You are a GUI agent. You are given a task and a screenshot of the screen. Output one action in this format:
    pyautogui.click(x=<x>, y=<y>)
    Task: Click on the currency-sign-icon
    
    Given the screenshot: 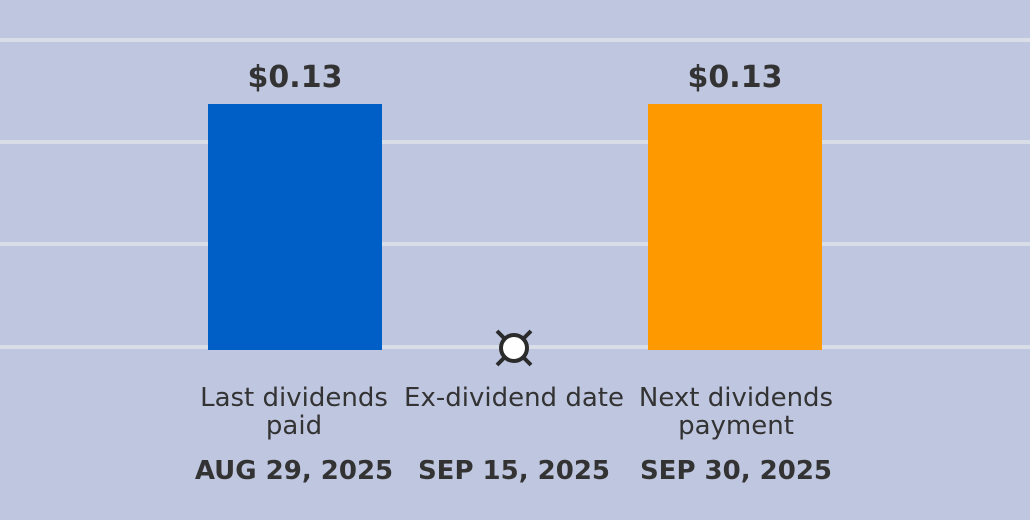 What is the action you would take?
    pyautogui.click(x=514, y=348)
    